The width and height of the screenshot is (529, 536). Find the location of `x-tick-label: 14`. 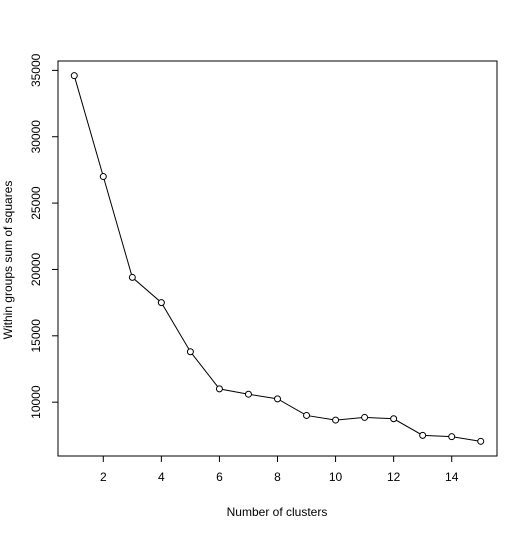

x-tick-label: 14 is located at coordinates (452, 477).